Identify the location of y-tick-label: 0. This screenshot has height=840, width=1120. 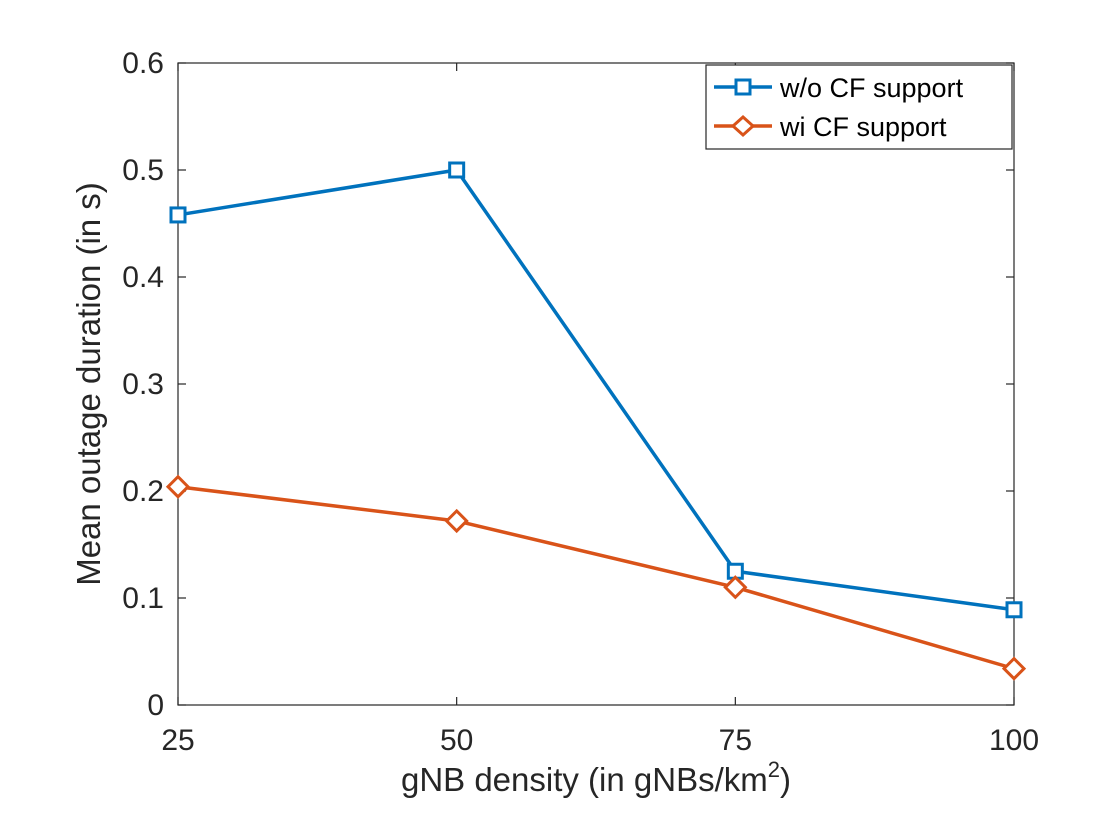
(155, 705).